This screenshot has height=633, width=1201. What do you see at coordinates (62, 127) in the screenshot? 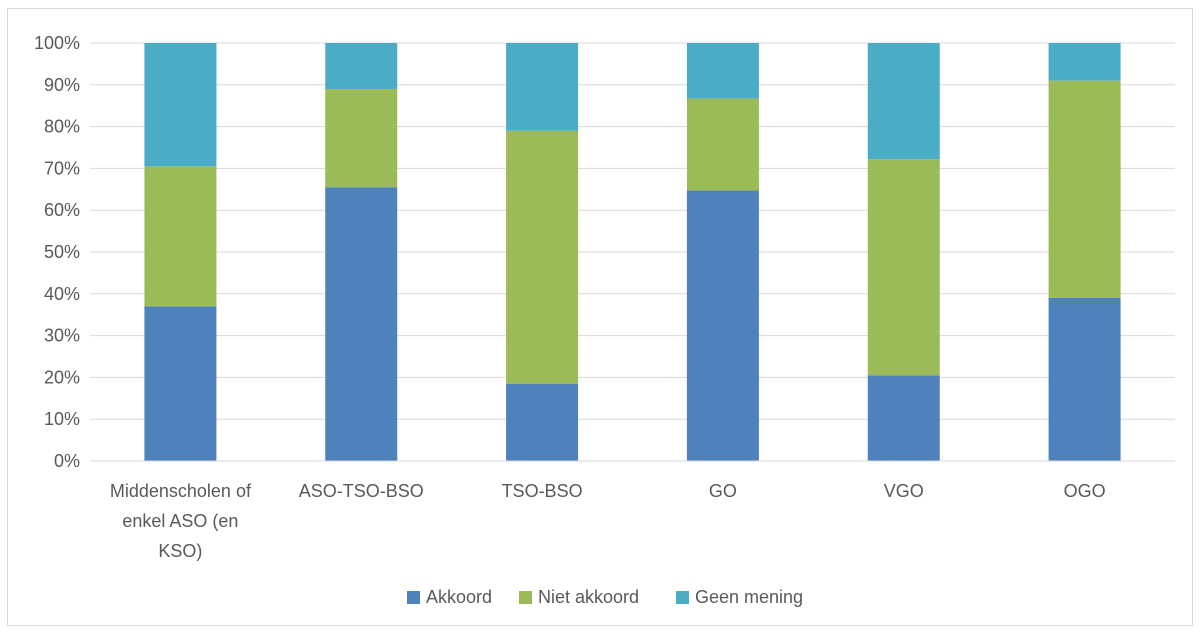
I see `y-tick-label: 80%` at bounding box center [62, 127].